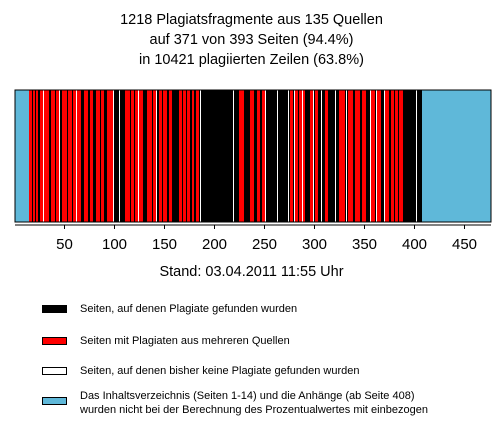 This screenshot has height=422, width=503. Describe the element at coordinates (264, 244) in the screenshot. I see `x-tick-label-250: 250` at that location.